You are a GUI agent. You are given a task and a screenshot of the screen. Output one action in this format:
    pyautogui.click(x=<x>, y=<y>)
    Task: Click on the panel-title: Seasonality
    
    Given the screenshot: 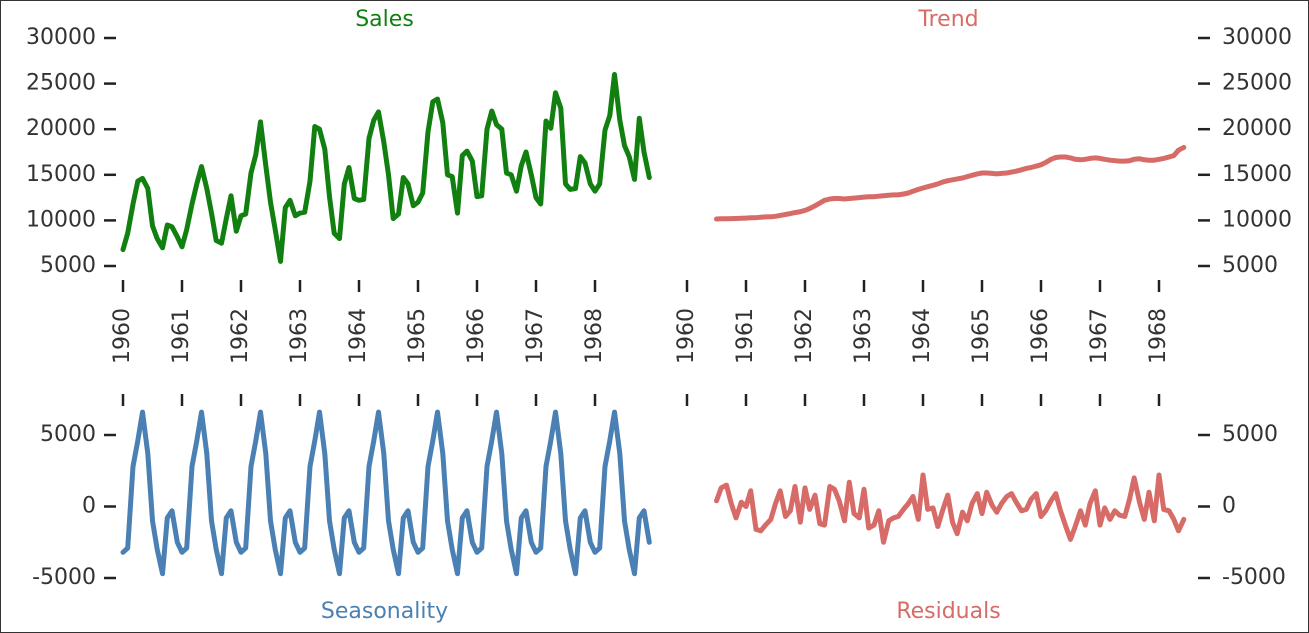 What is the action you would take?
    pyautogui.click(x=384, y=611)
    